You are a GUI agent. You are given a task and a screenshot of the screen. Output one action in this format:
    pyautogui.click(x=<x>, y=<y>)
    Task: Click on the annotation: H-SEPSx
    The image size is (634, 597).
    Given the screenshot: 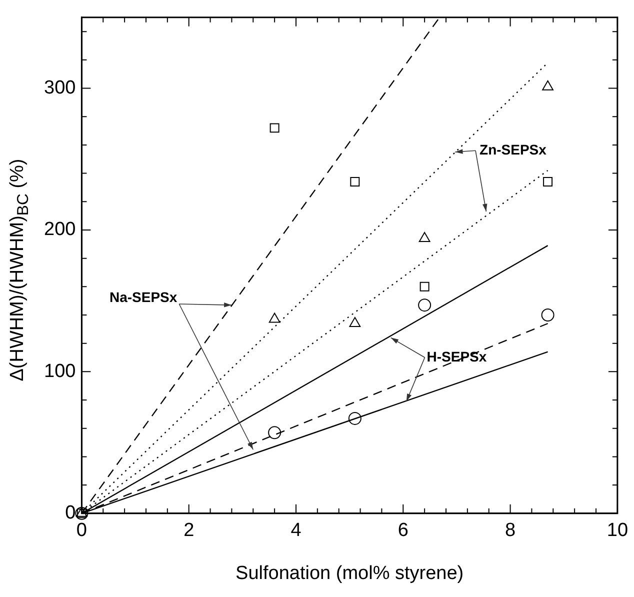 What is the action you would take?
    pyautogui.click(x=456, y=356)
    